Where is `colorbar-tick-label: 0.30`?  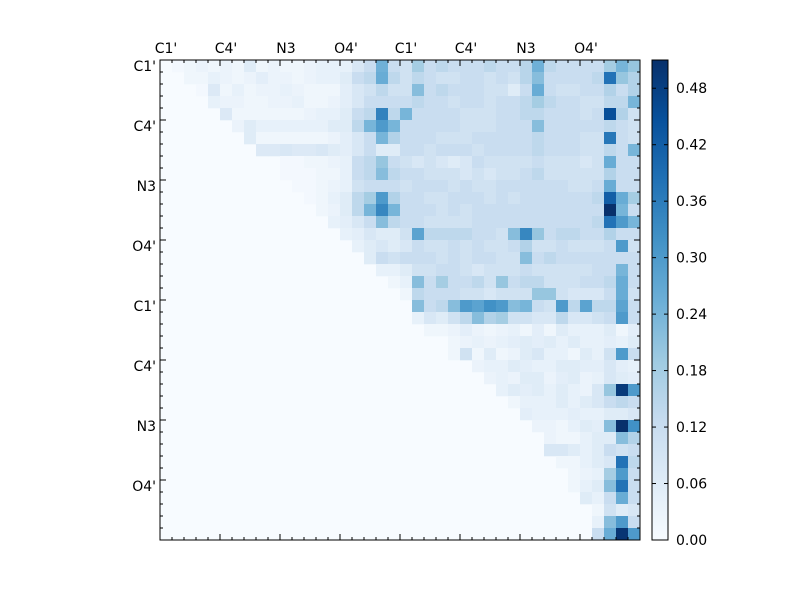 colorbar-tick-label: 0.30 is located at coordinates (691, 259).